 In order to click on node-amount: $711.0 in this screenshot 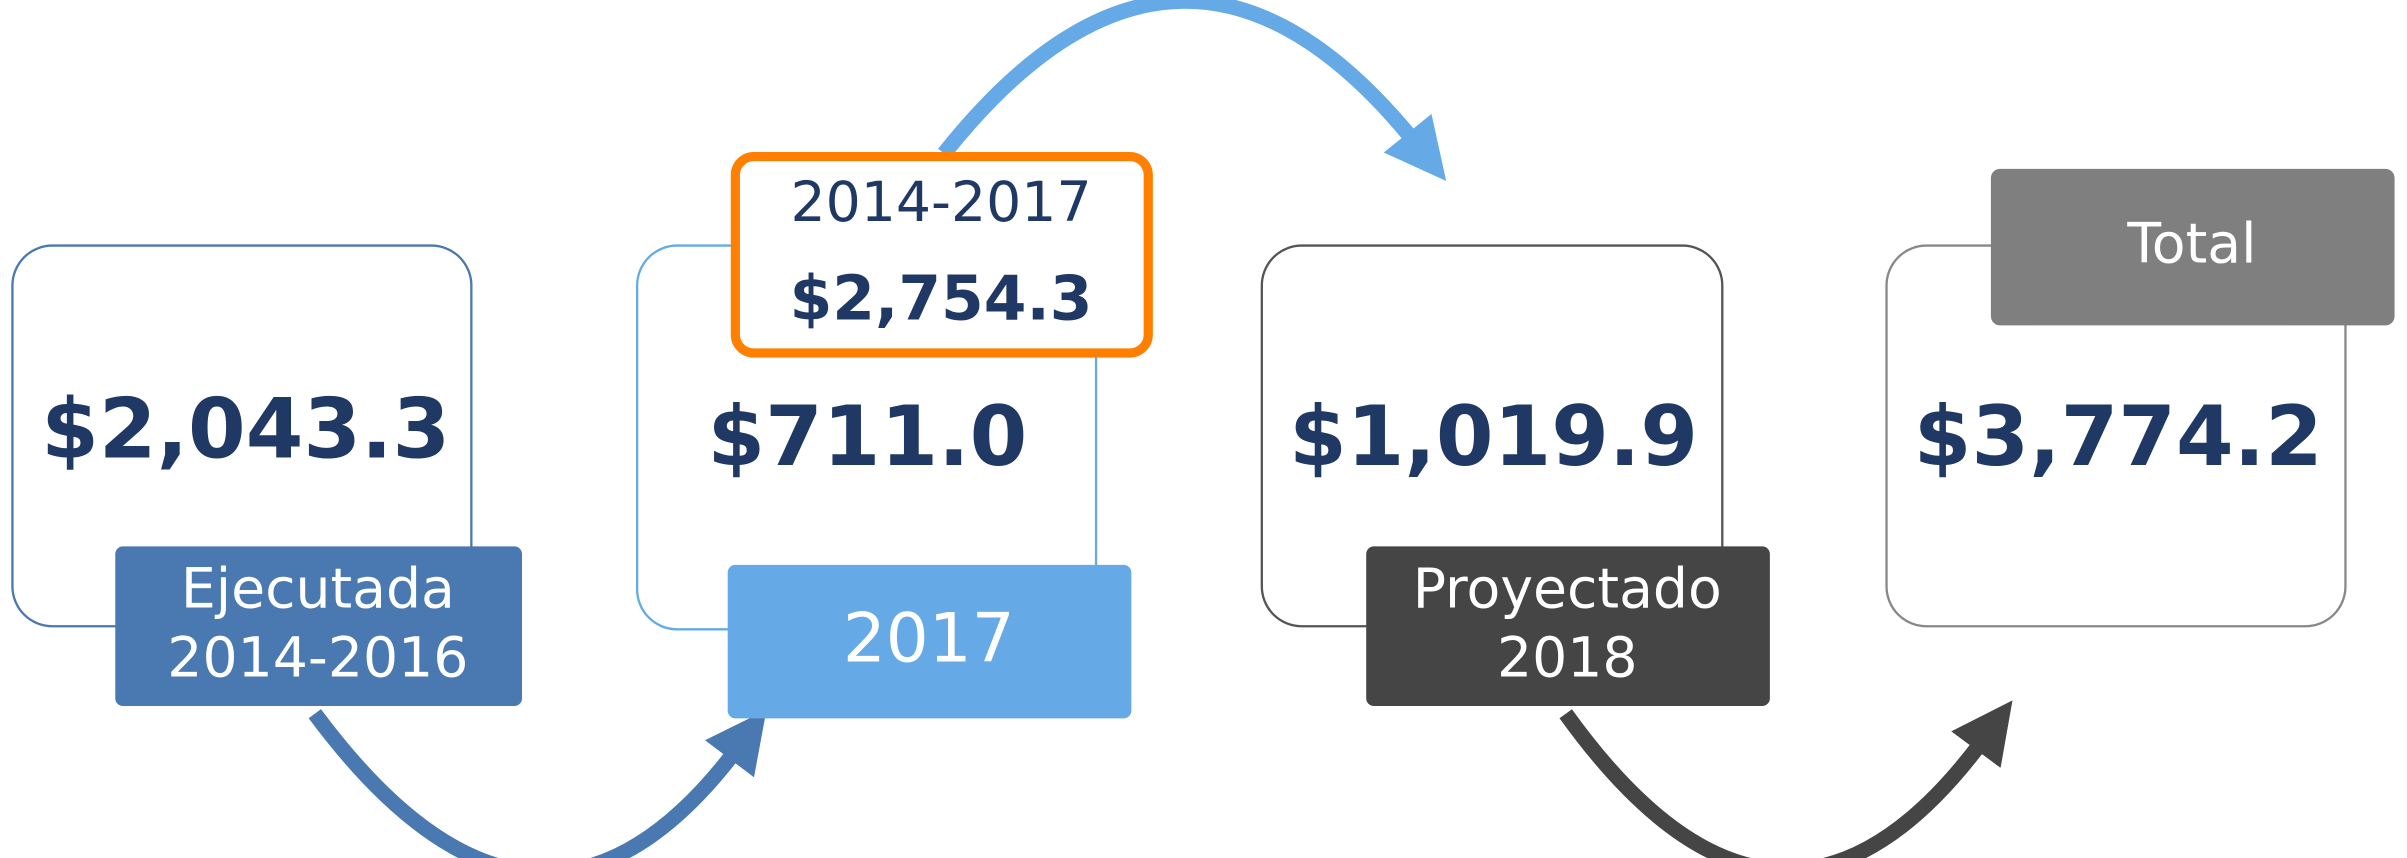, I will do `click(867, 436)`.